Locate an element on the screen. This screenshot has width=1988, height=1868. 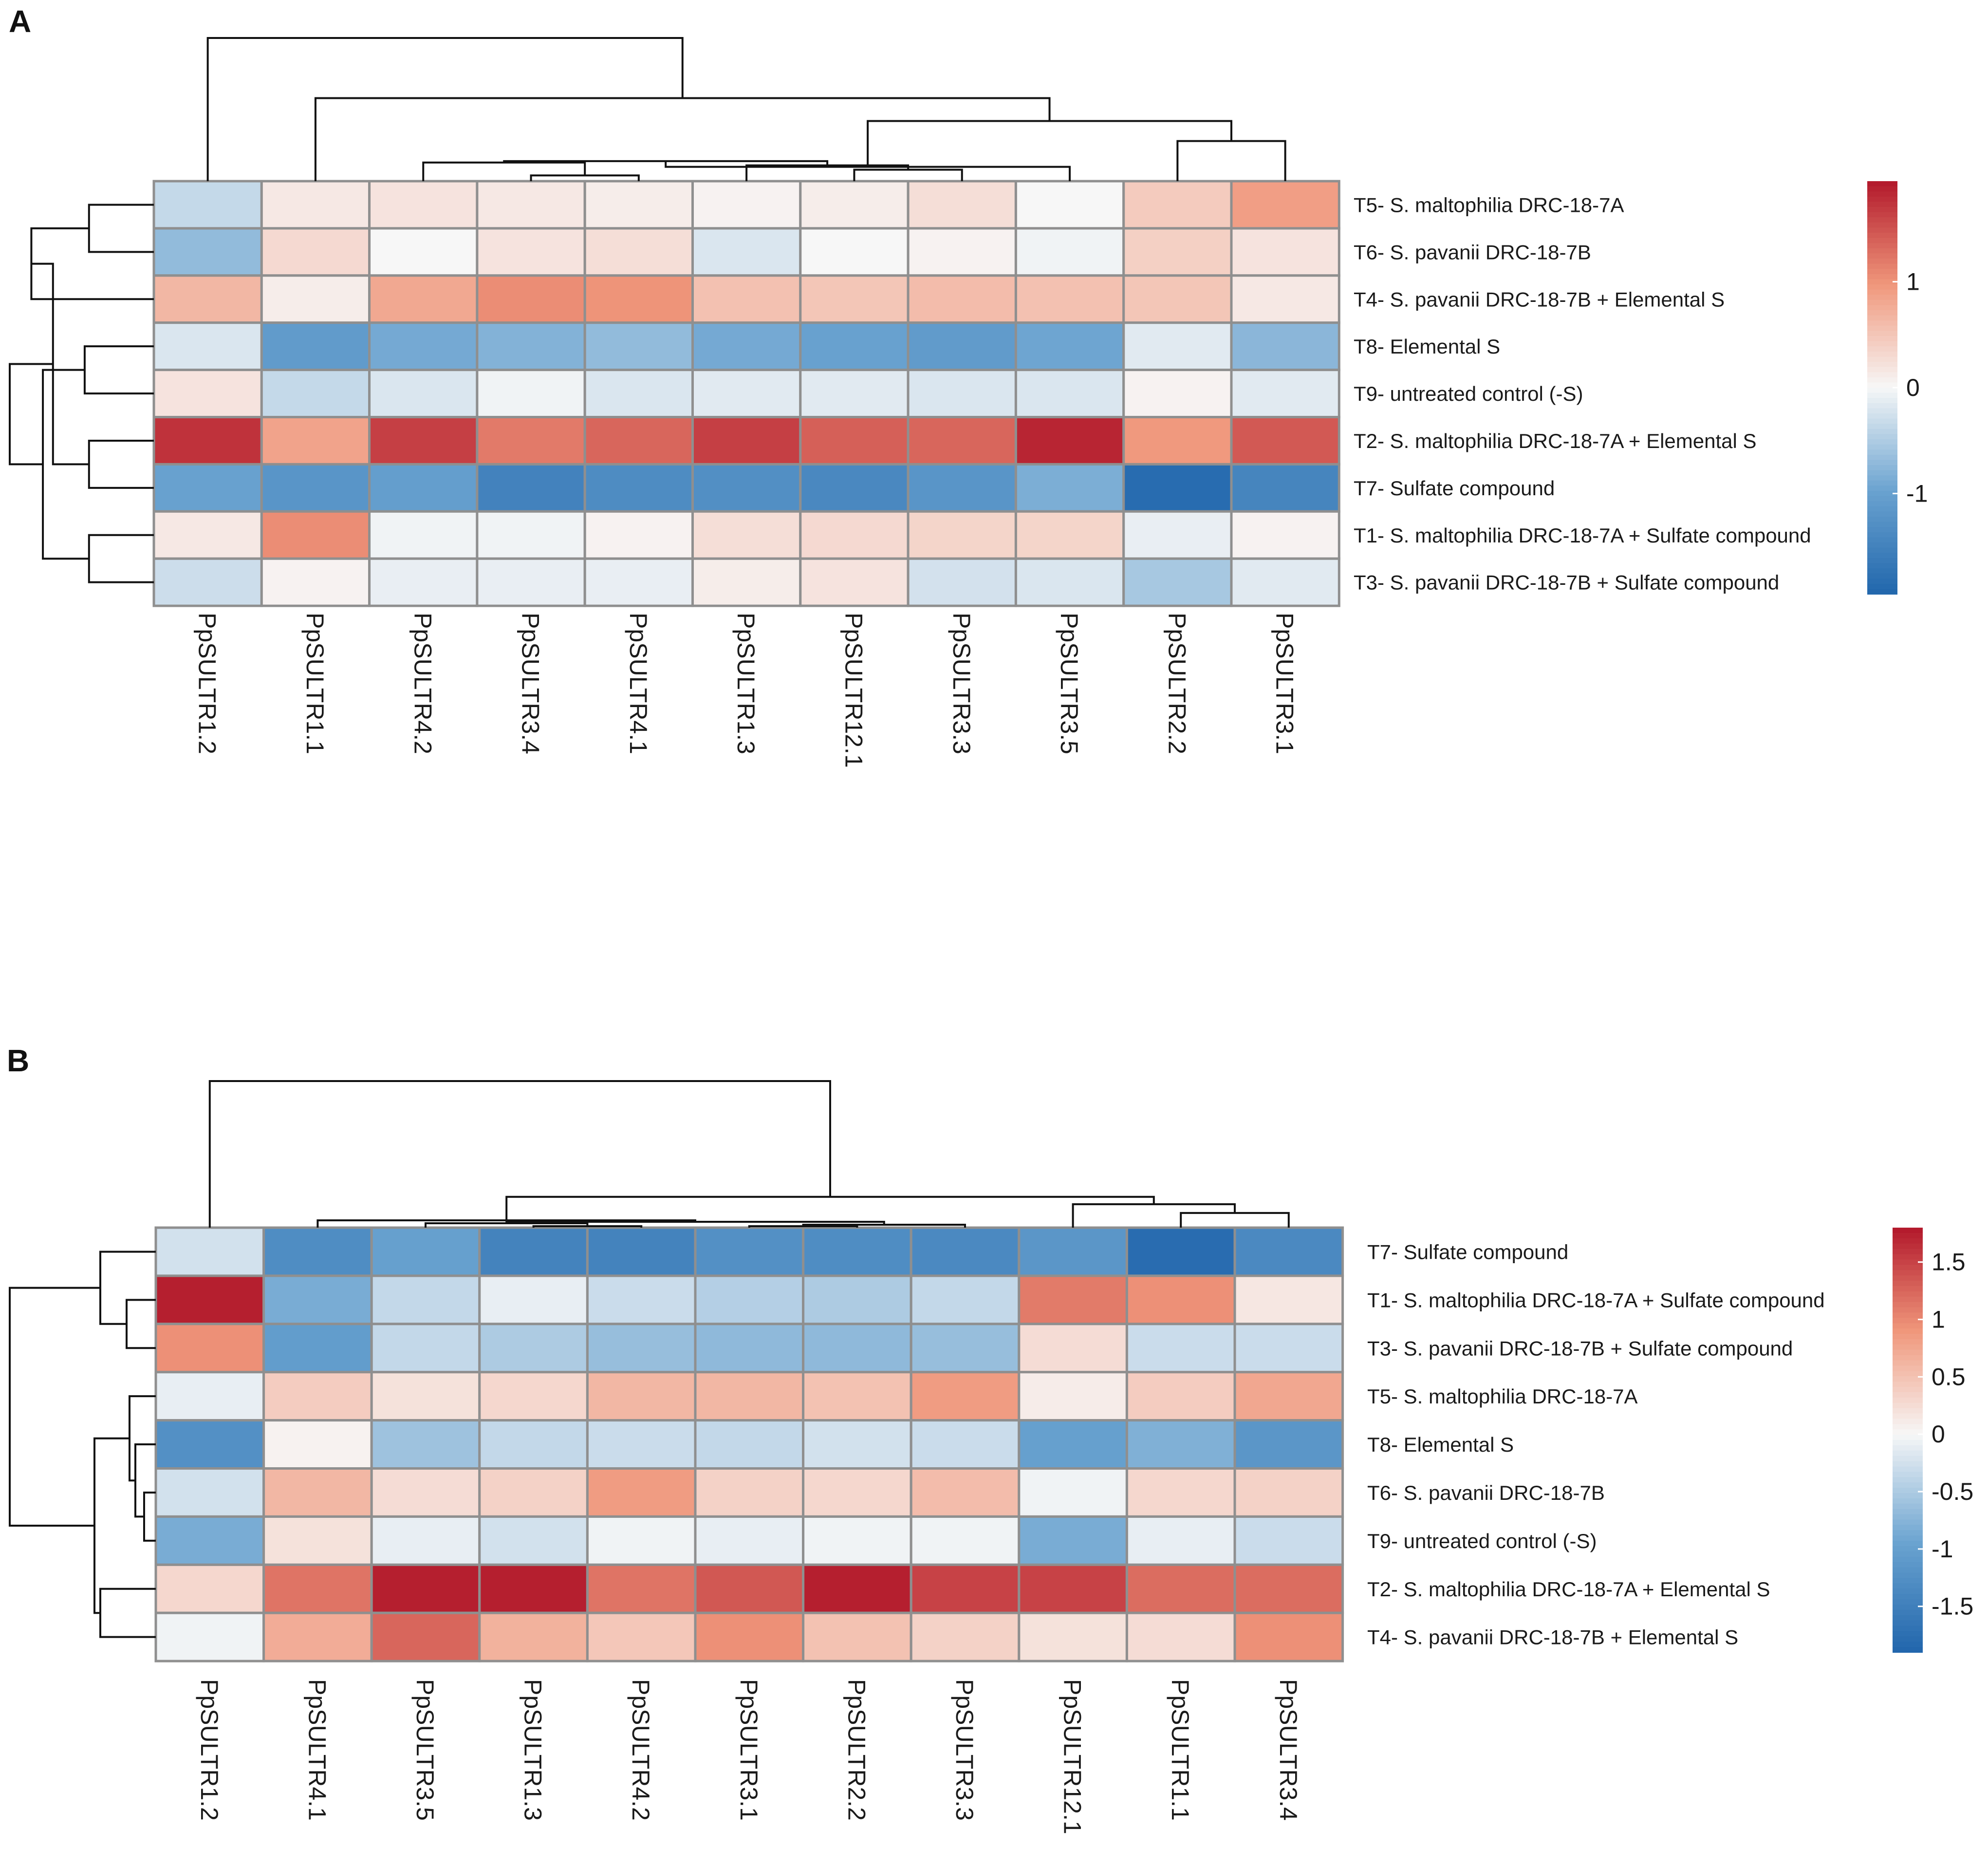
panel-a-column-label: PpSULTR1.2 is located at coordinates (207, 683).